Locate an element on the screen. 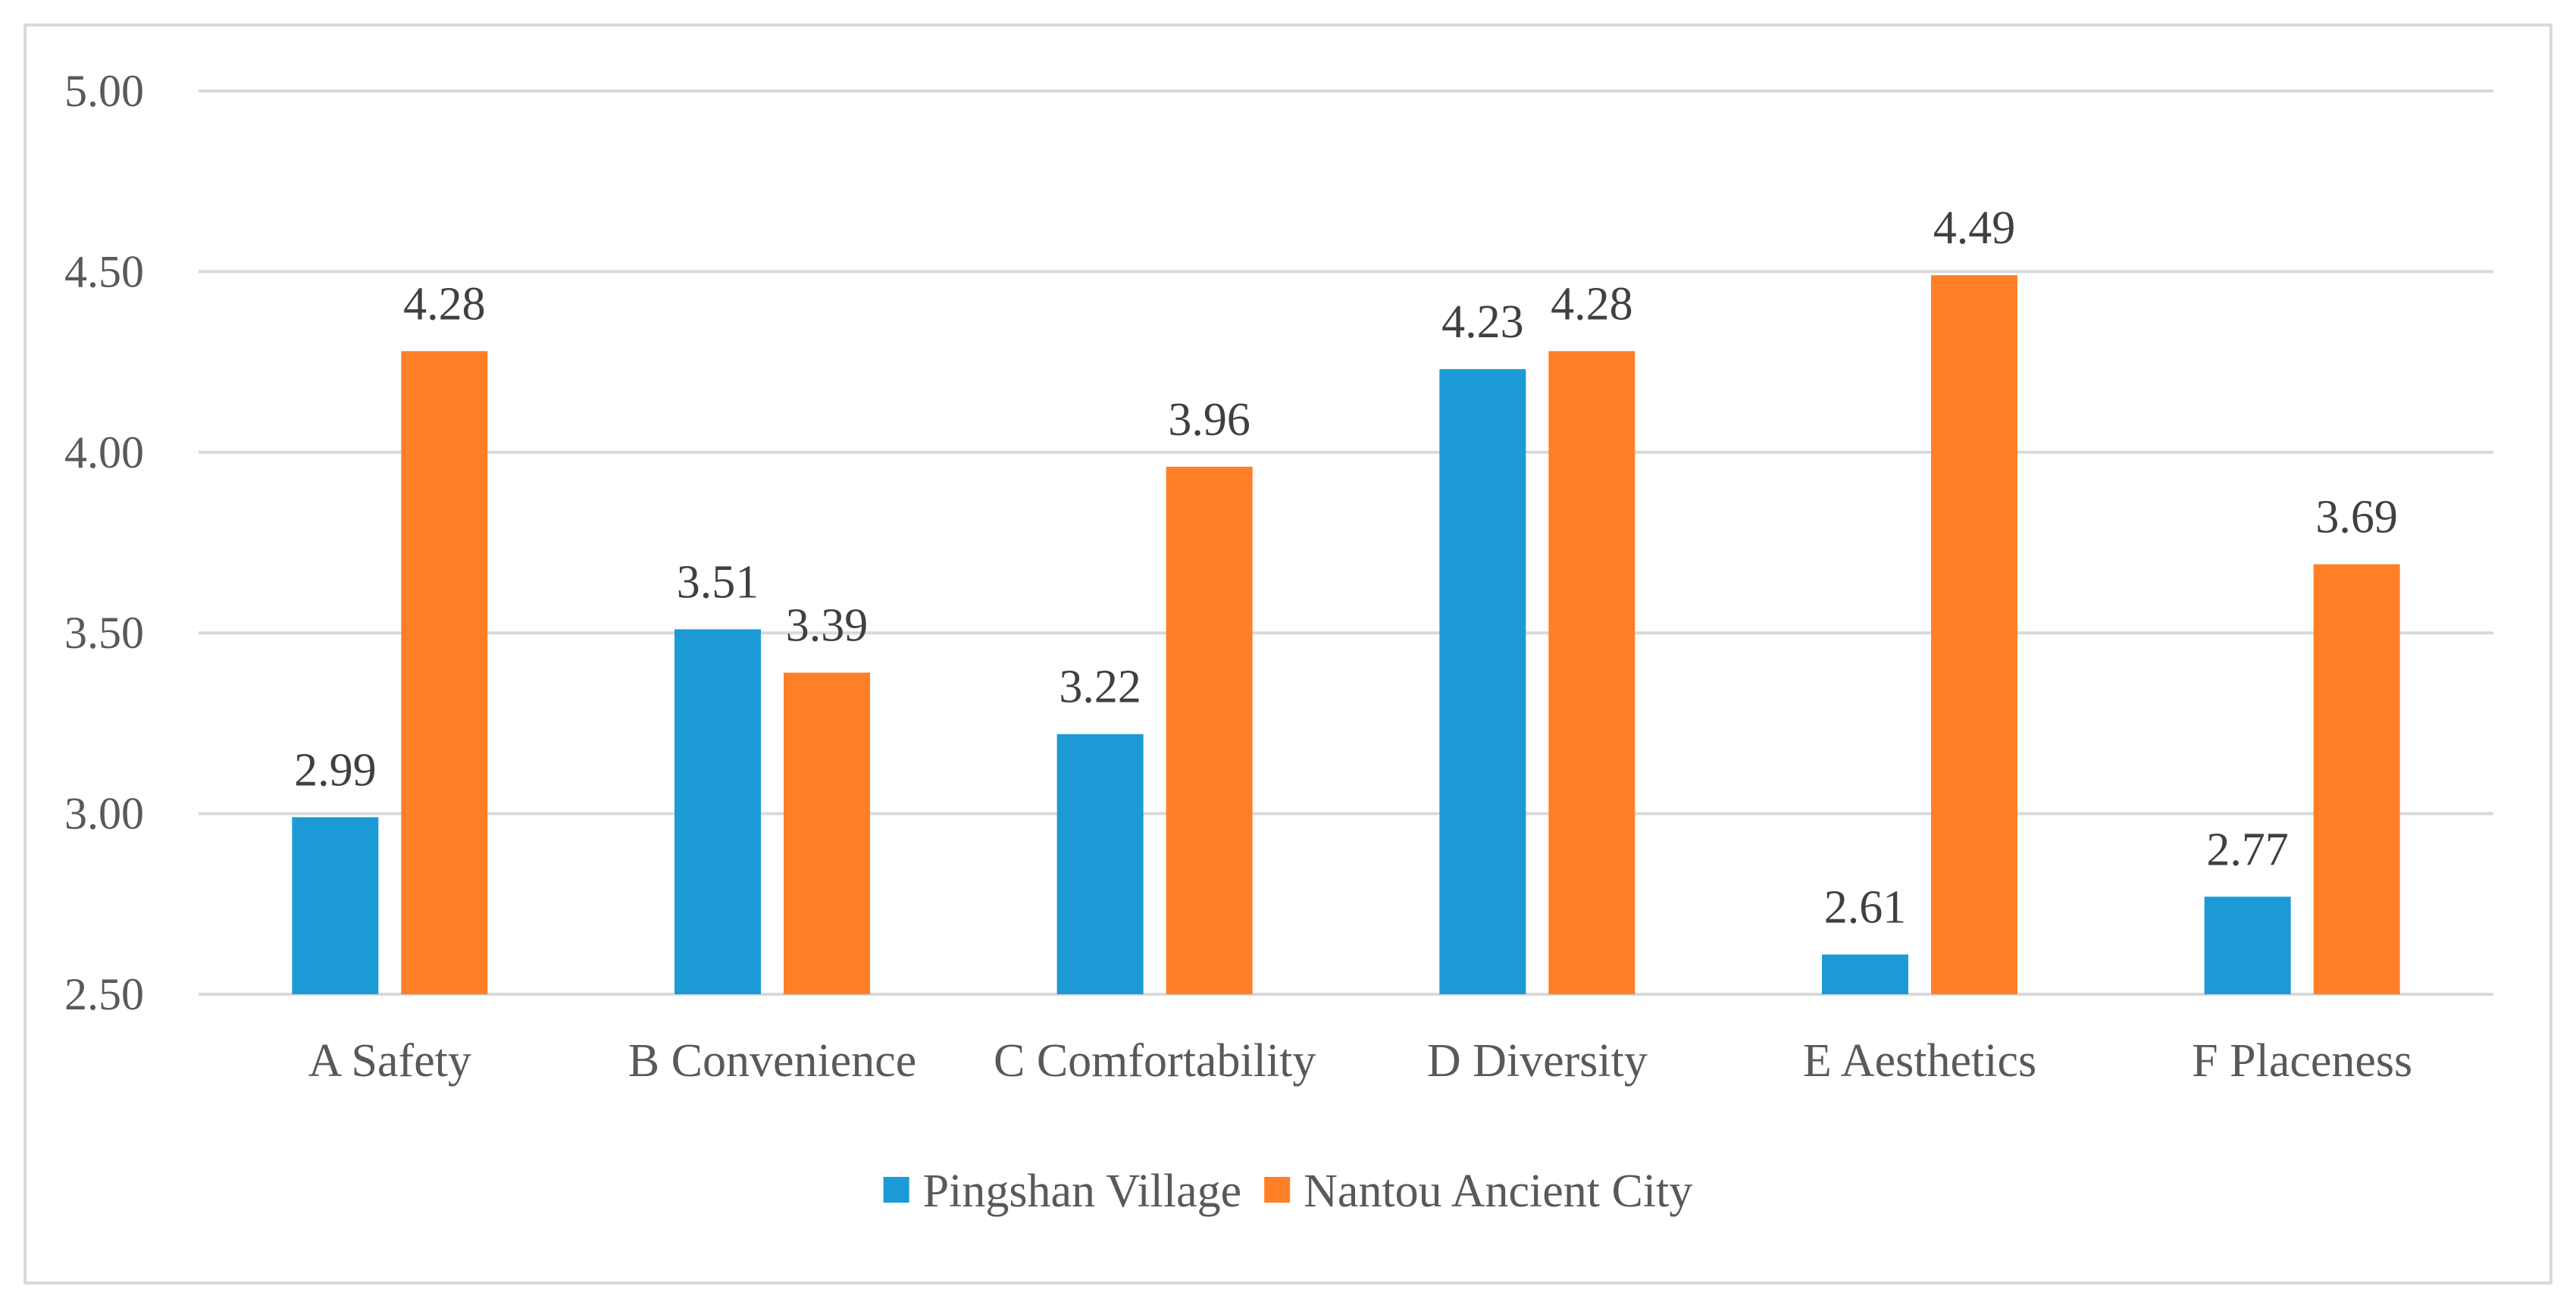 The image size is (2576, 1308). data-label: 3.69 is located at coordinates (2356, 517).